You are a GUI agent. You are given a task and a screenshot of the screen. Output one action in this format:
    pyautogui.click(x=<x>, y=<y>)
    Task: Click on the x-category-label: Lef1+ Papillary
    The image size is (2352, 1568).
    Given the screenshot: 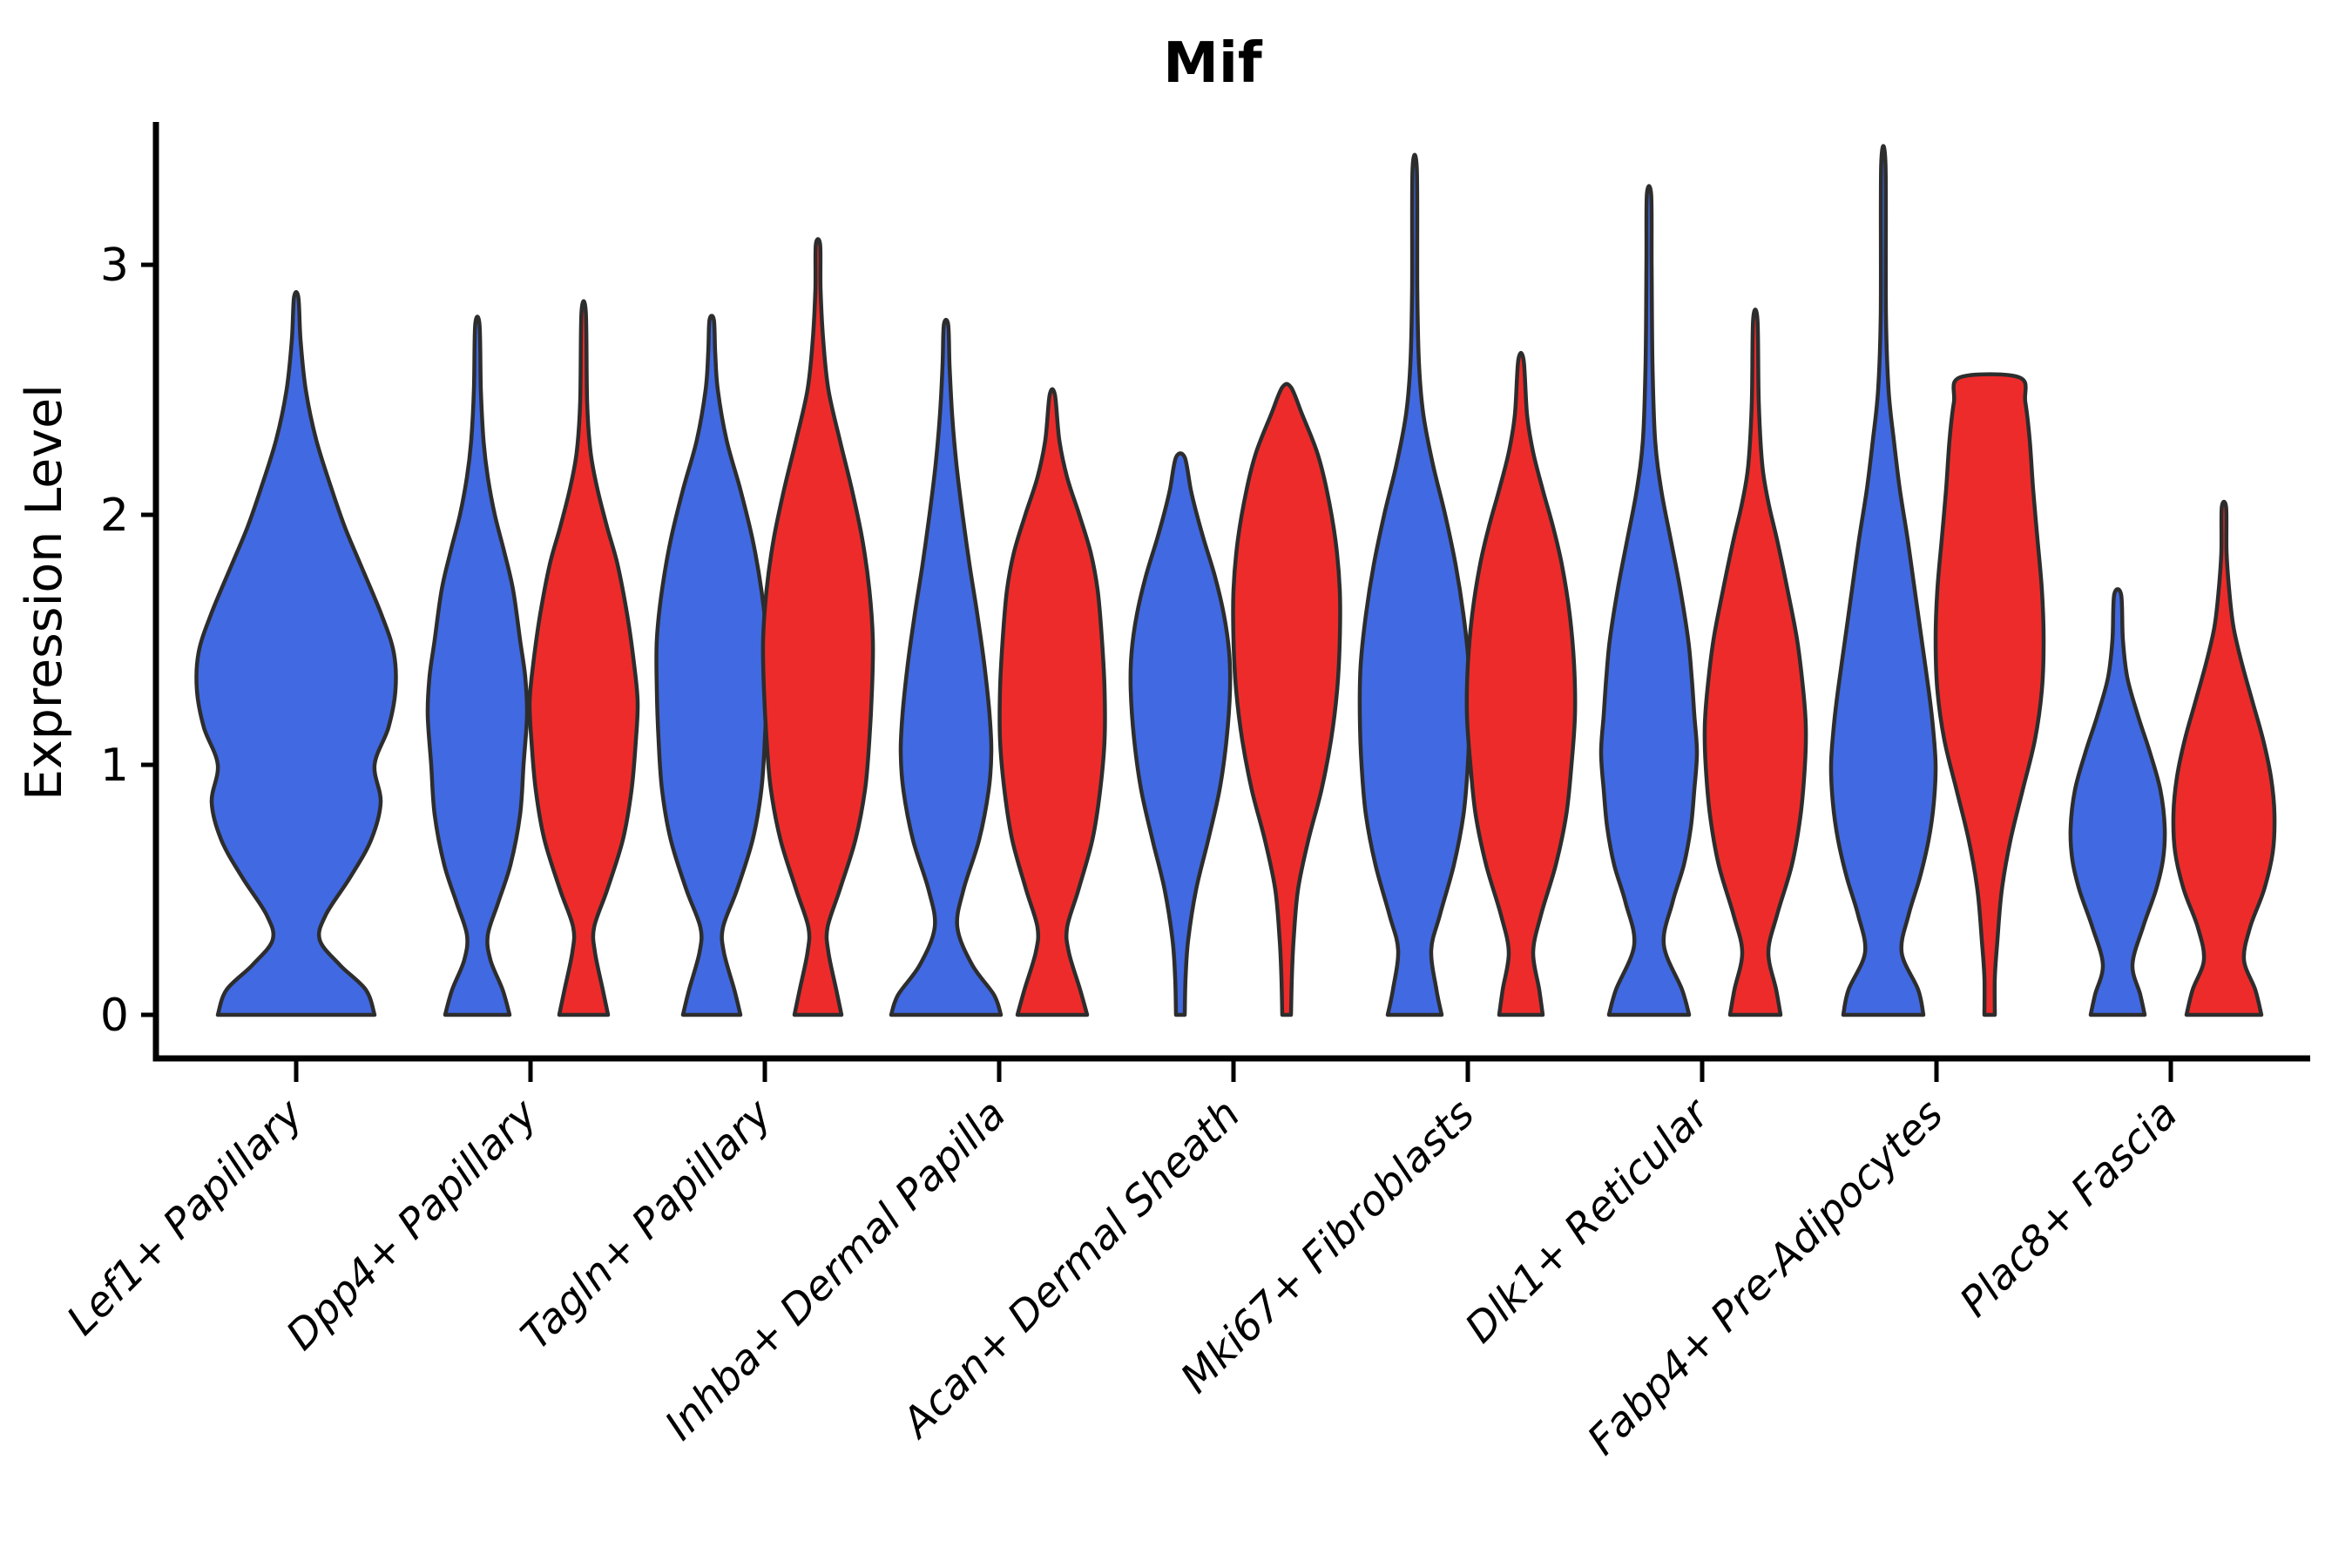 What is the action you would take?
    pyautogui.click(x=185, y=1217)
    